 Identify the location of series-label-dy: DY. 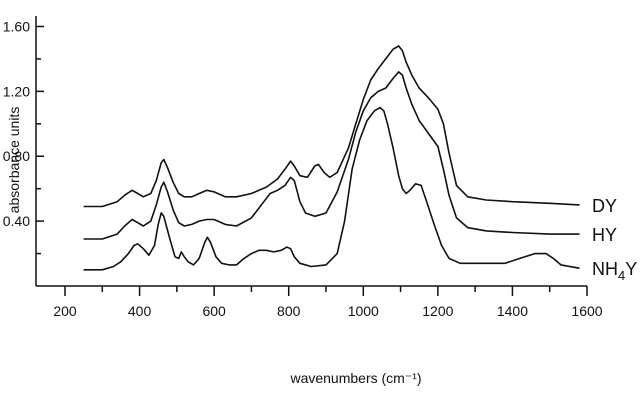
(604, 206).